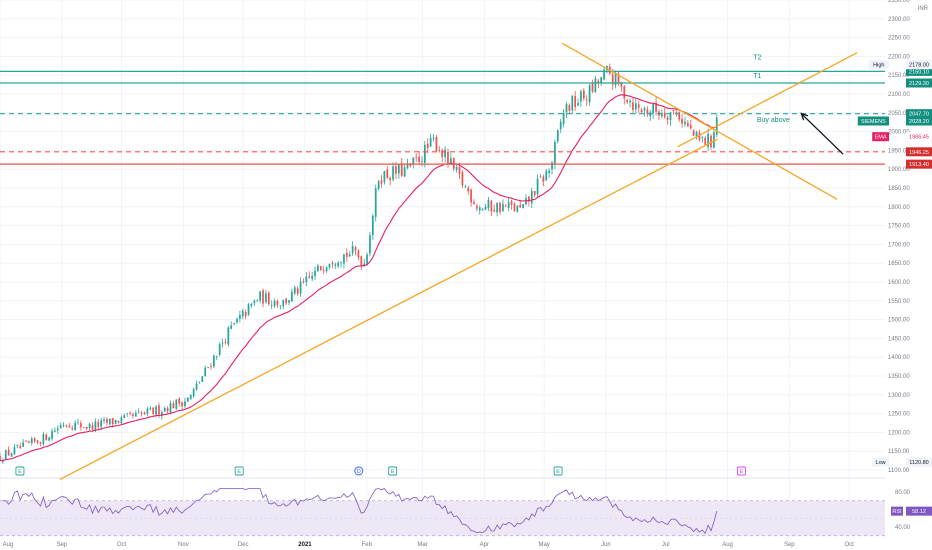  I want to click on rsi-value-tag: RSI 58.12, so click(911, 511).